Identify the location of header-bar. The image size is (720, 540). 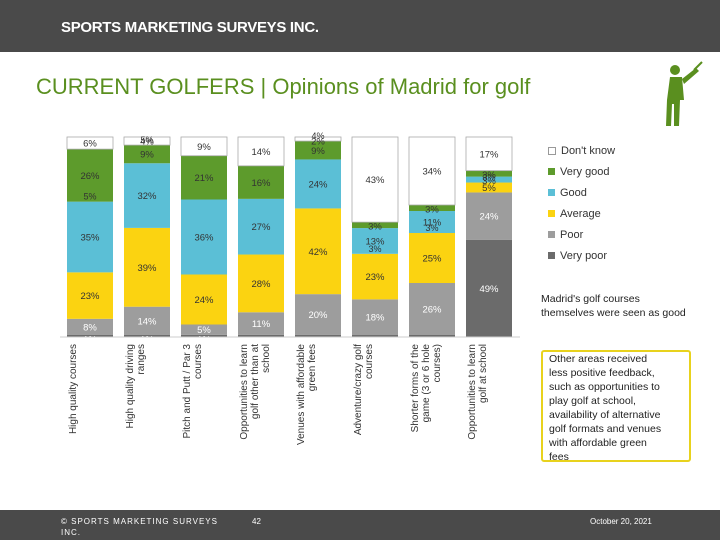
(360, 26).